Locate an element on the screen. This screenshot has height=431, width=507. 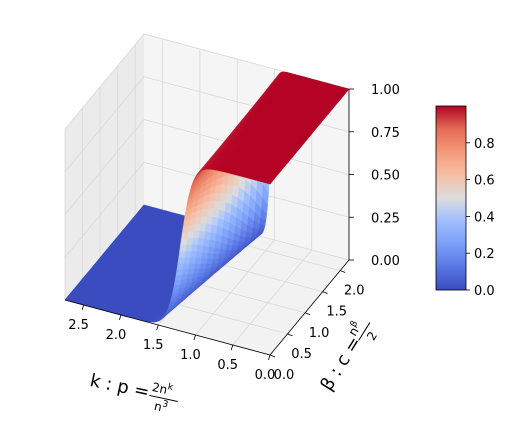
colorbar-tick-label: 0.4 is located at coordinates (484, 217).